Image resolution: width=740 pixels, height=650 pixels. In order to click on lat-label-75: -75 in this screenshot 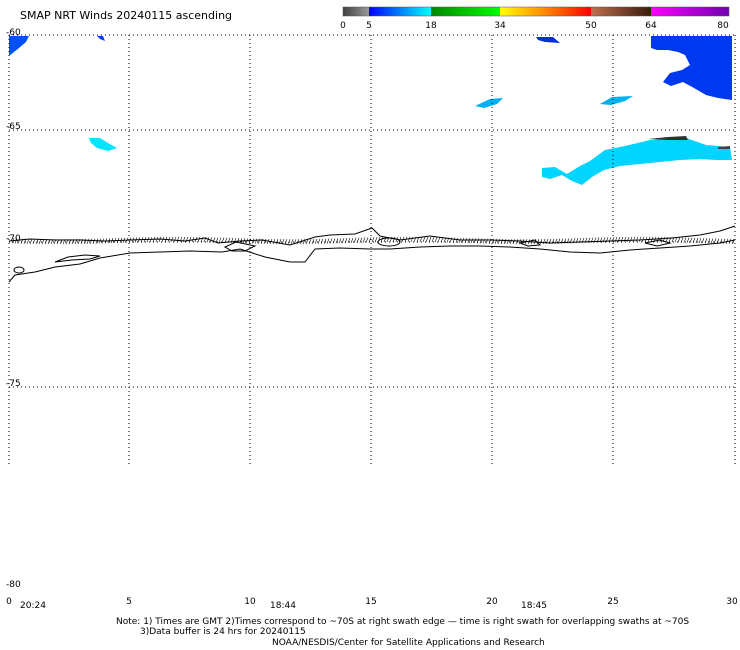, I will do `click(13, 384)`.